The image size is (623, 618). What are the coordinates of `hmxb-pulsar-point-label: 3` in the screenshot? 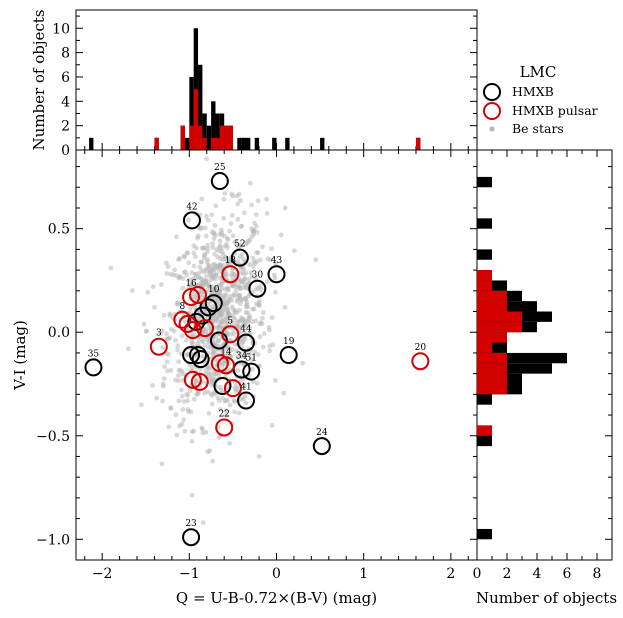 It's located at (159, 334).